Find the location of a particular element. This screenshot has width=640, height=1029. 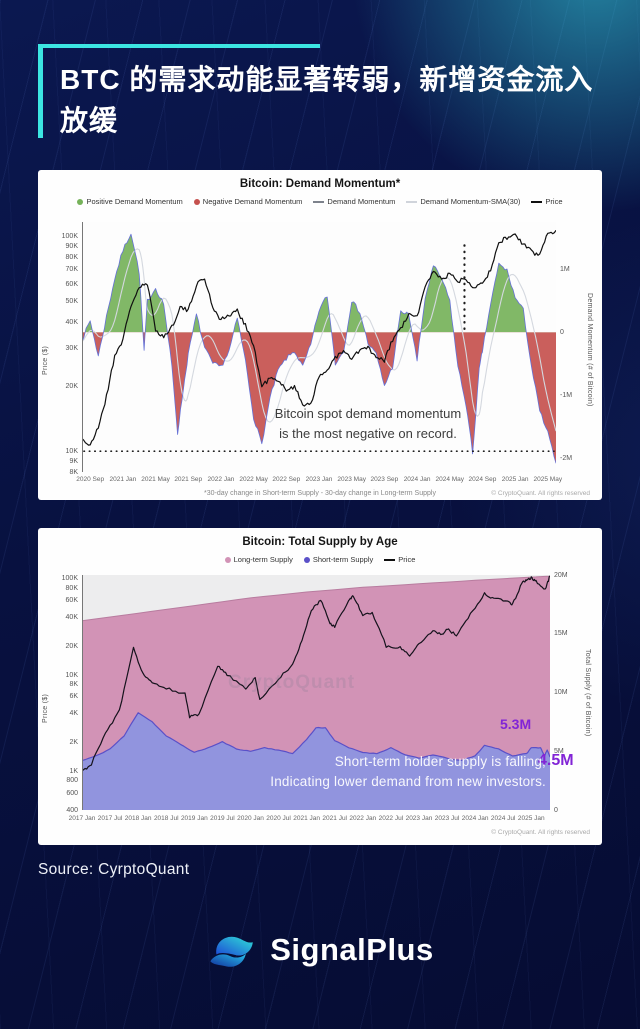

axis-tick-label: 2022 Jul is located at coordinates (391, 818).